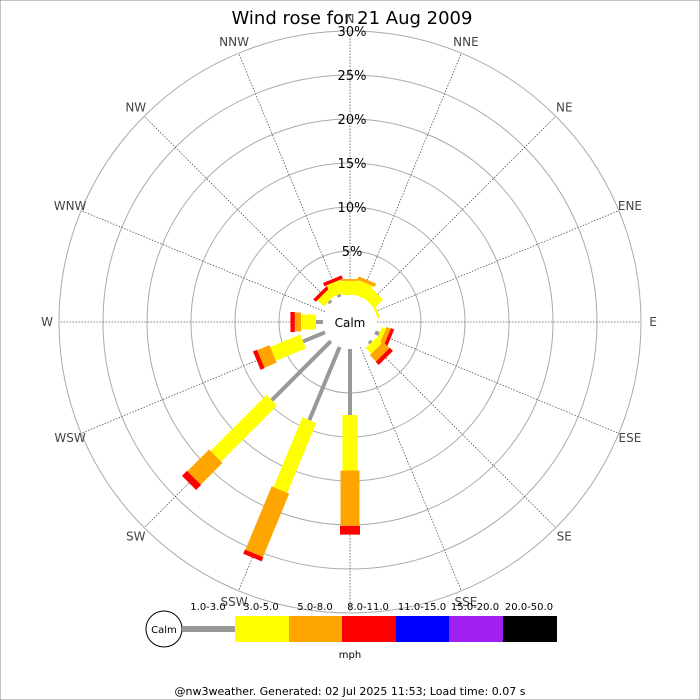 The height and width of the screenshot is (700, 700). I want to click on legend-swatch-11.0-15.0, so click(422, 629).